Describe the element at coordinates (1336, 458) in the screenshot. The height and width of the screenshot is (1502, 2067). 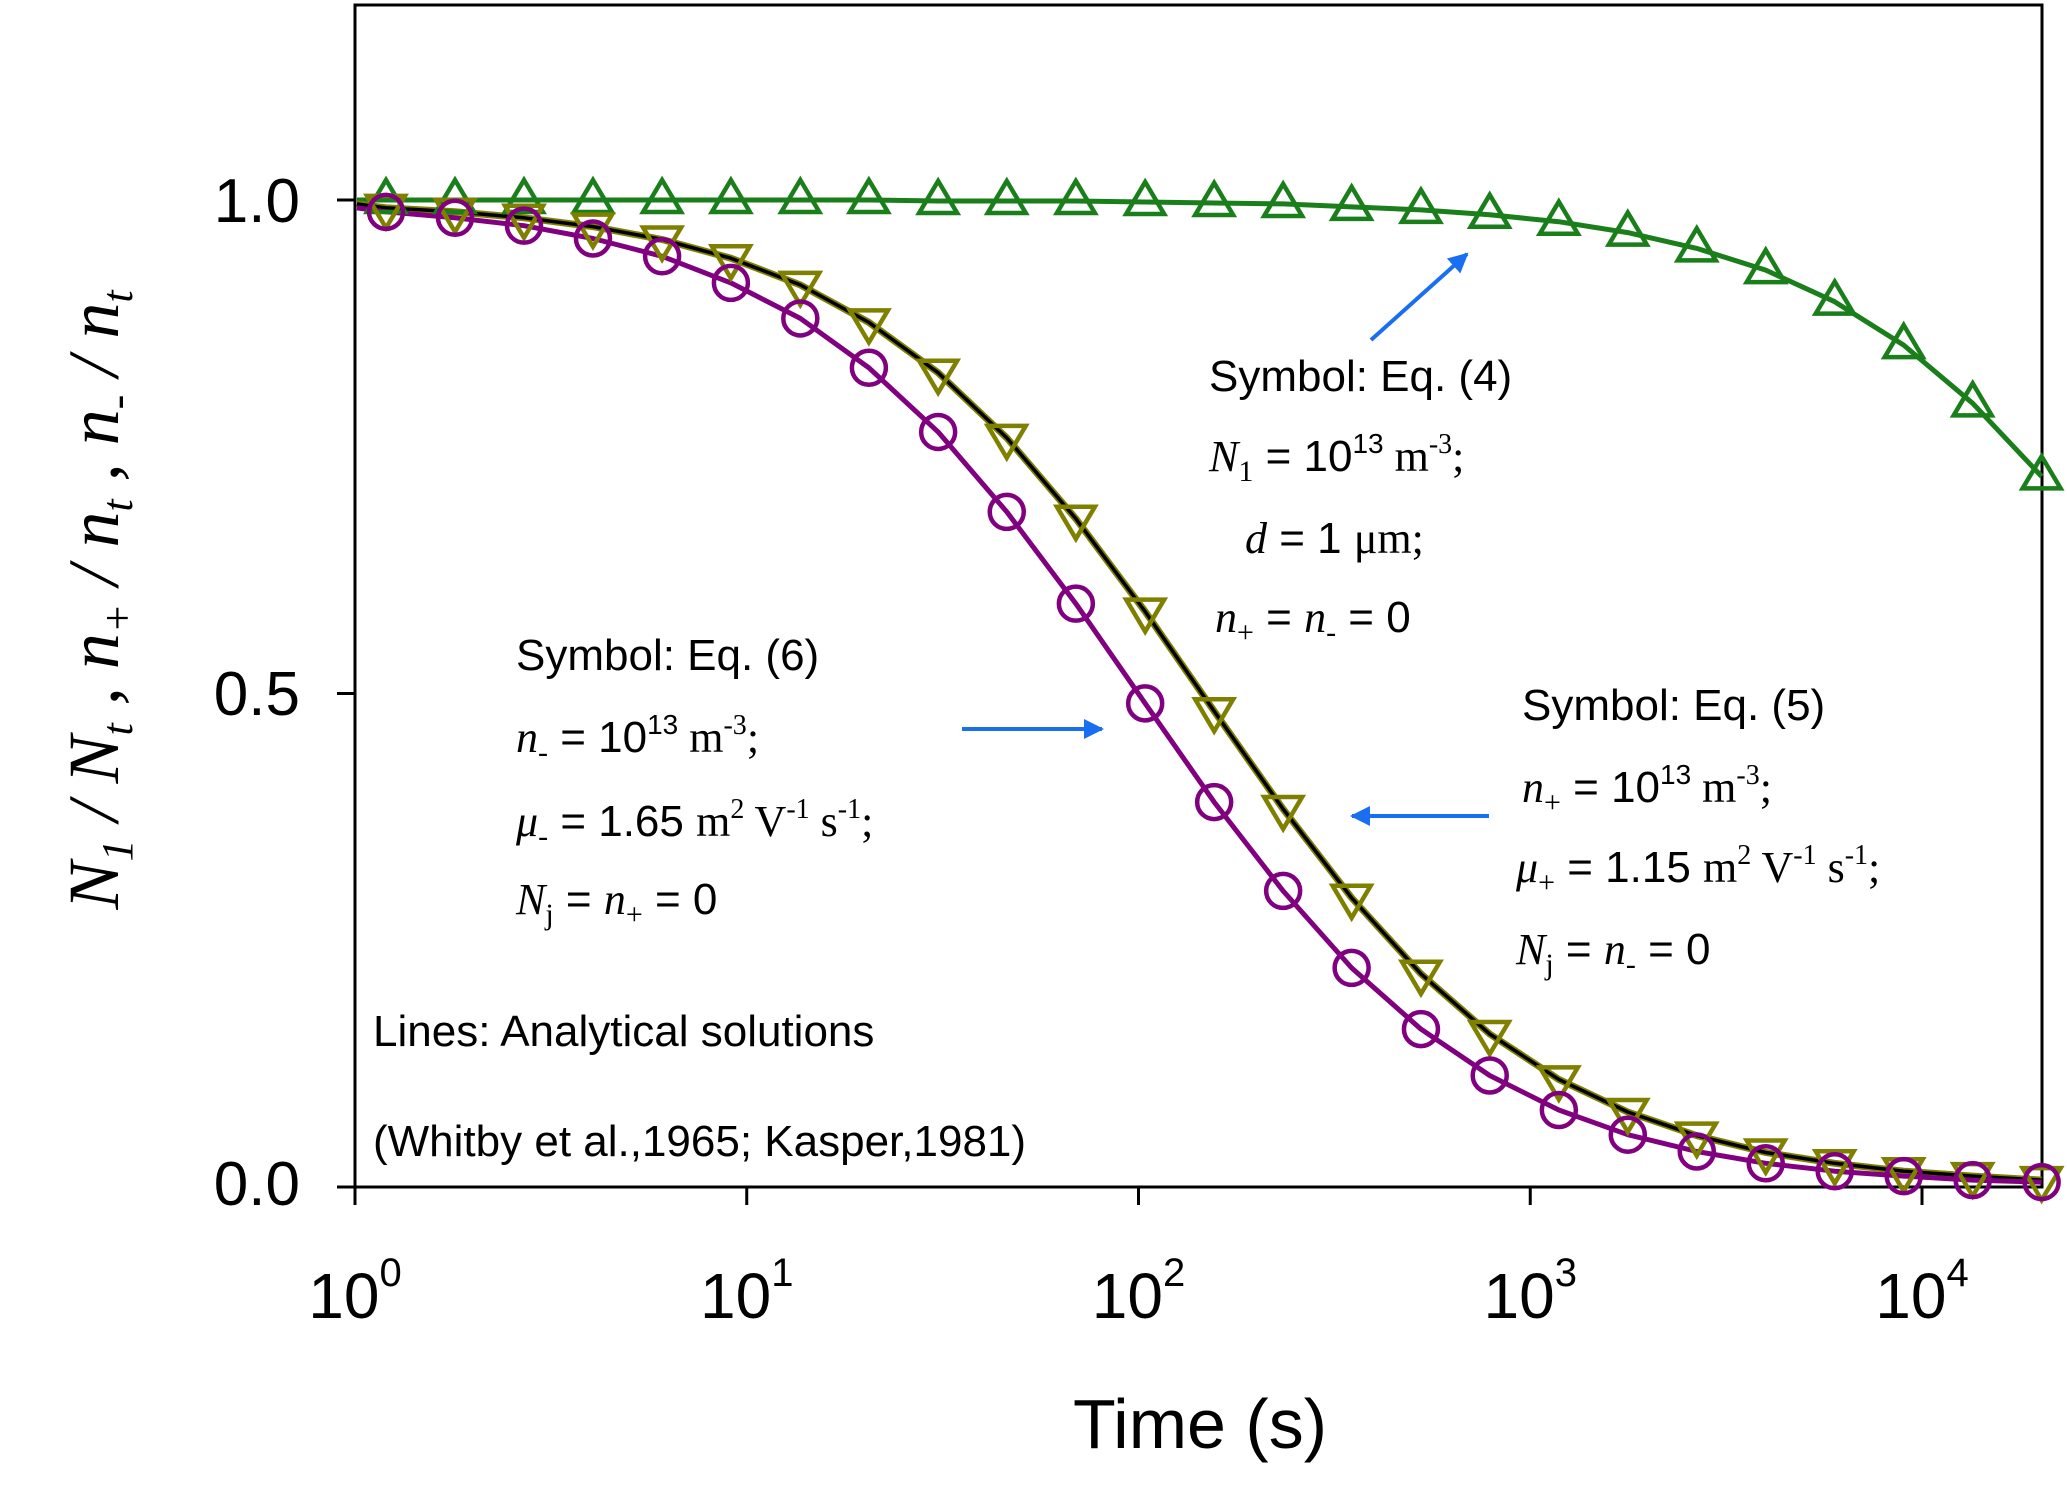
I see `eq4-concentration: N1 = 1013 m-3;` at that location.